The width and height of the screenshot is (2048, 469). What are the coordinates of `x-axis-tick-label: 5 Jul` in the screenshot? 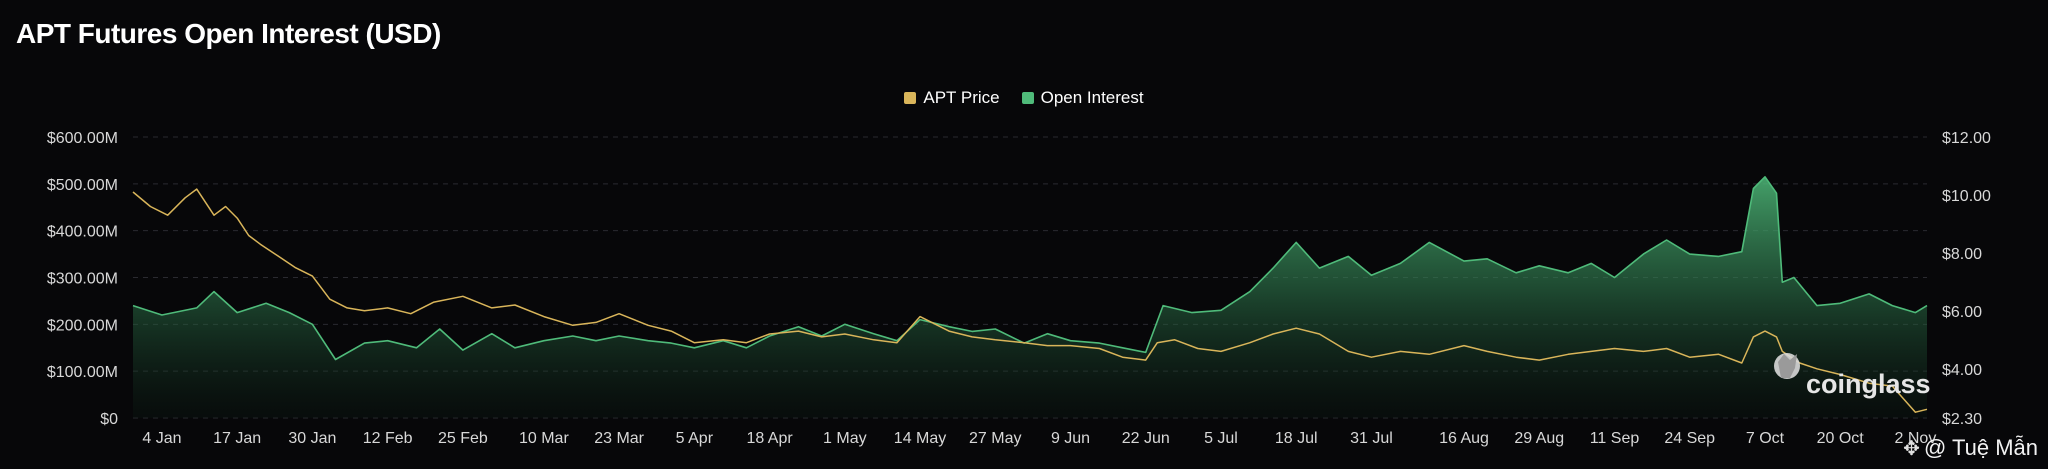 It's located at (1221, 438).